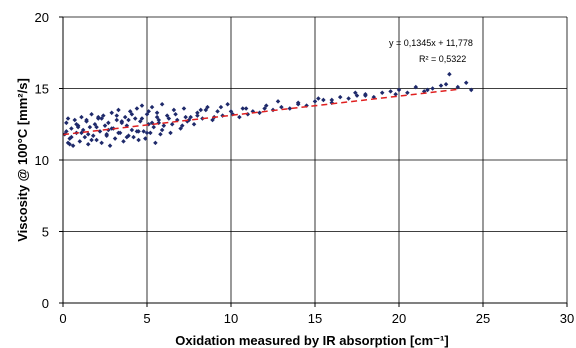 The image size is (576, 348). What do you see at coordinates (62, 318) in the screenshot?
I see `x-tick-label: 0` at bounding box center [62, 318].